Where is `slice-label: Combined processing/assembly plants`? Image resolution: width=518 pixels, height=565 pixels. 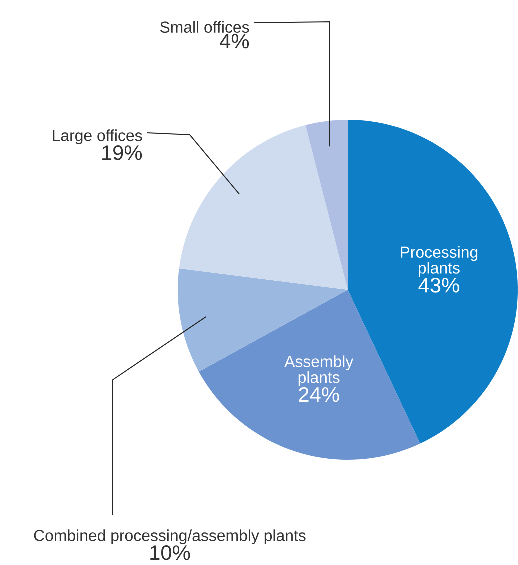 slice-label: Combined processing/assembly plants is located at coordinates (170, 537).